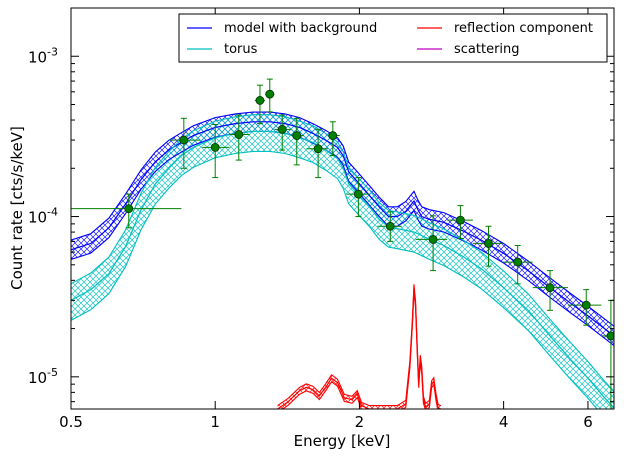  What do you see at coordinates (504, 422) in the screenshot?
I see `x-tick-label: 4` at bounding box center [504, 422].